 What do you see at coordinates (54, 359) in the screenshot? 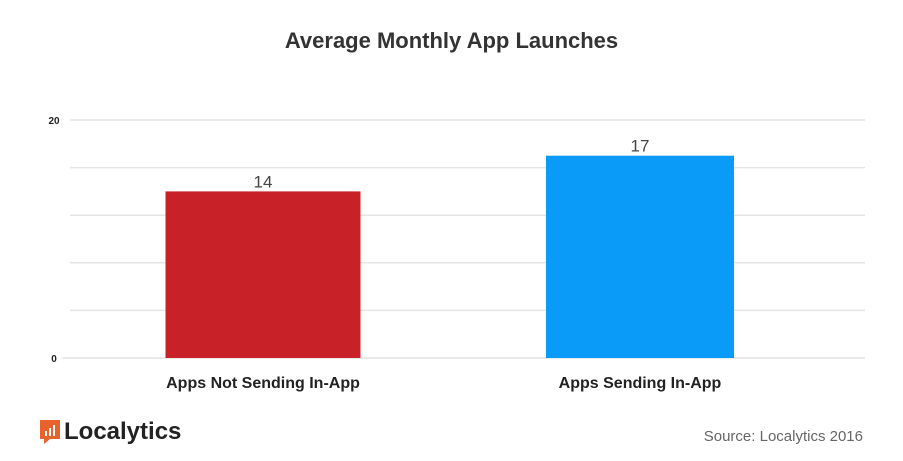
I see `y-tick-label: 0` at bounding box center [54, 359].